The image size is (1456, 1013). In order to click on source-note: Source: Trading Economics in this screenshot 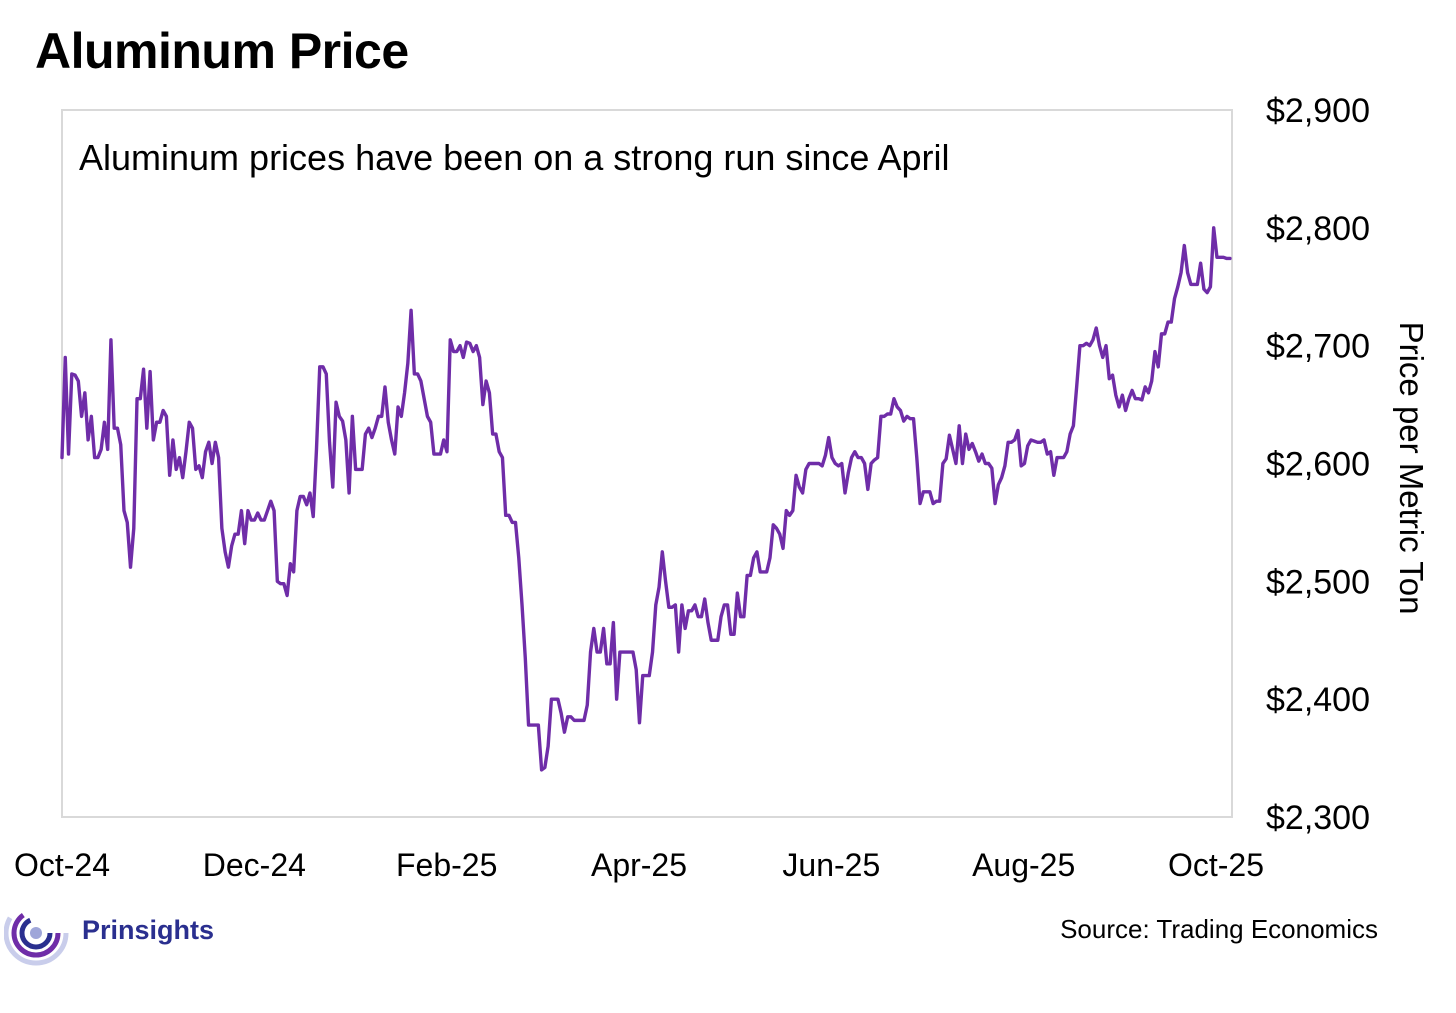, I will do `click(1219, 929)`.